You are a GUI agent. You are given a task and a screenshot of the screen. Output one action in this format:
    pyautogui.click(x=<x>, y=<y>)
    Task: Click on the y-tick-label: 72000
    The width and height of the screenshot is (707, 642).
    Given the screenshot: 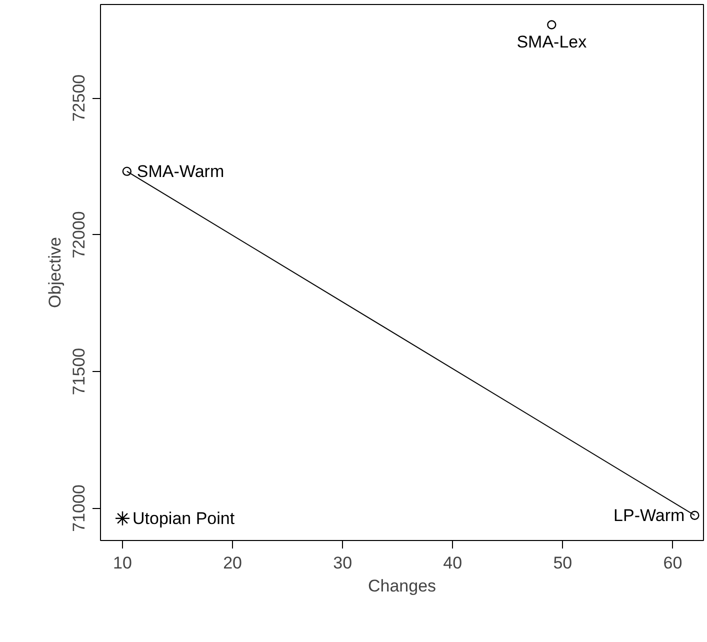 What is the action you would take?
    pyautogui.click(x=79, y=234)
    